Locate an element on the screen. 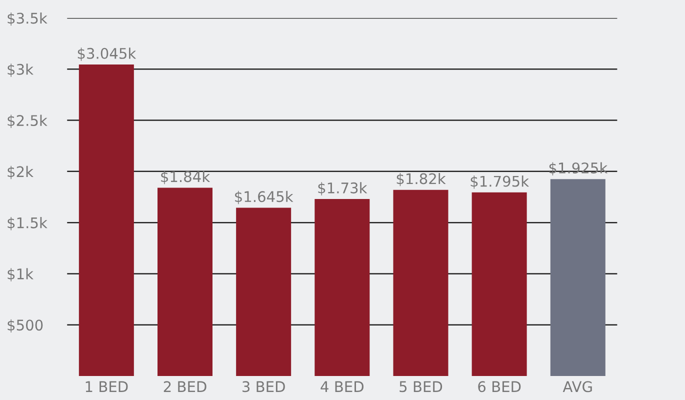  x-tick-label: 5 BED is located at coordinates (421, 386).